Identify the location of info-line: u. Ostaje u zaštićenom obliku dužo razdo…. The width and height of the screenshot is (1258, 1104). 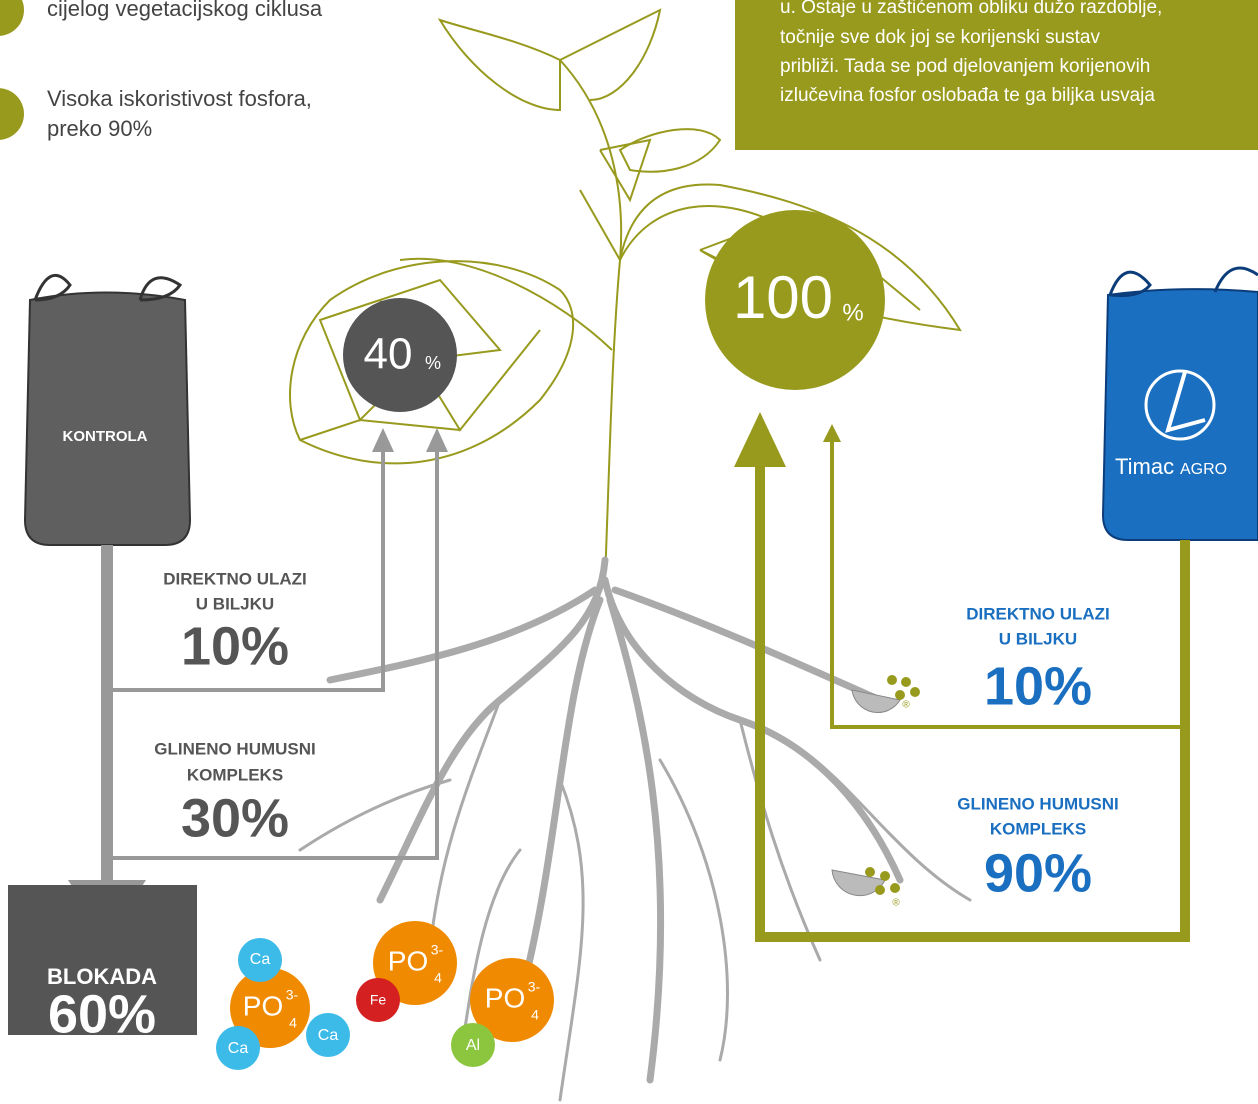
(971, 9).